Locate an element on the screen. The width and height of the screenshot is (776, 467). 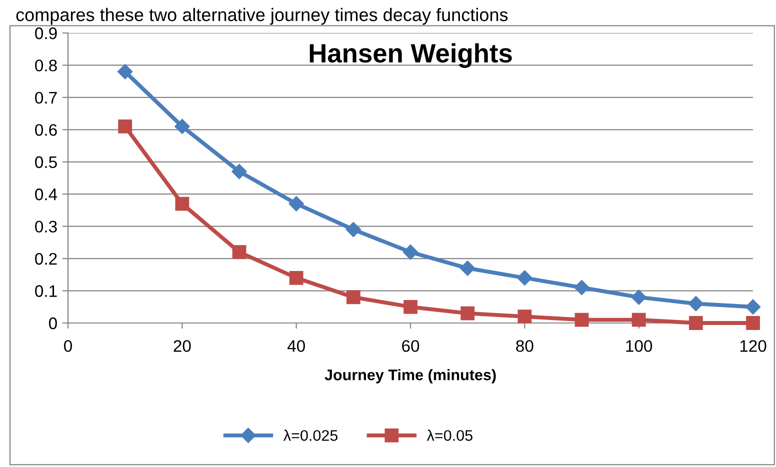
x-tick-label: 80 is located at coordinates (525, 346).